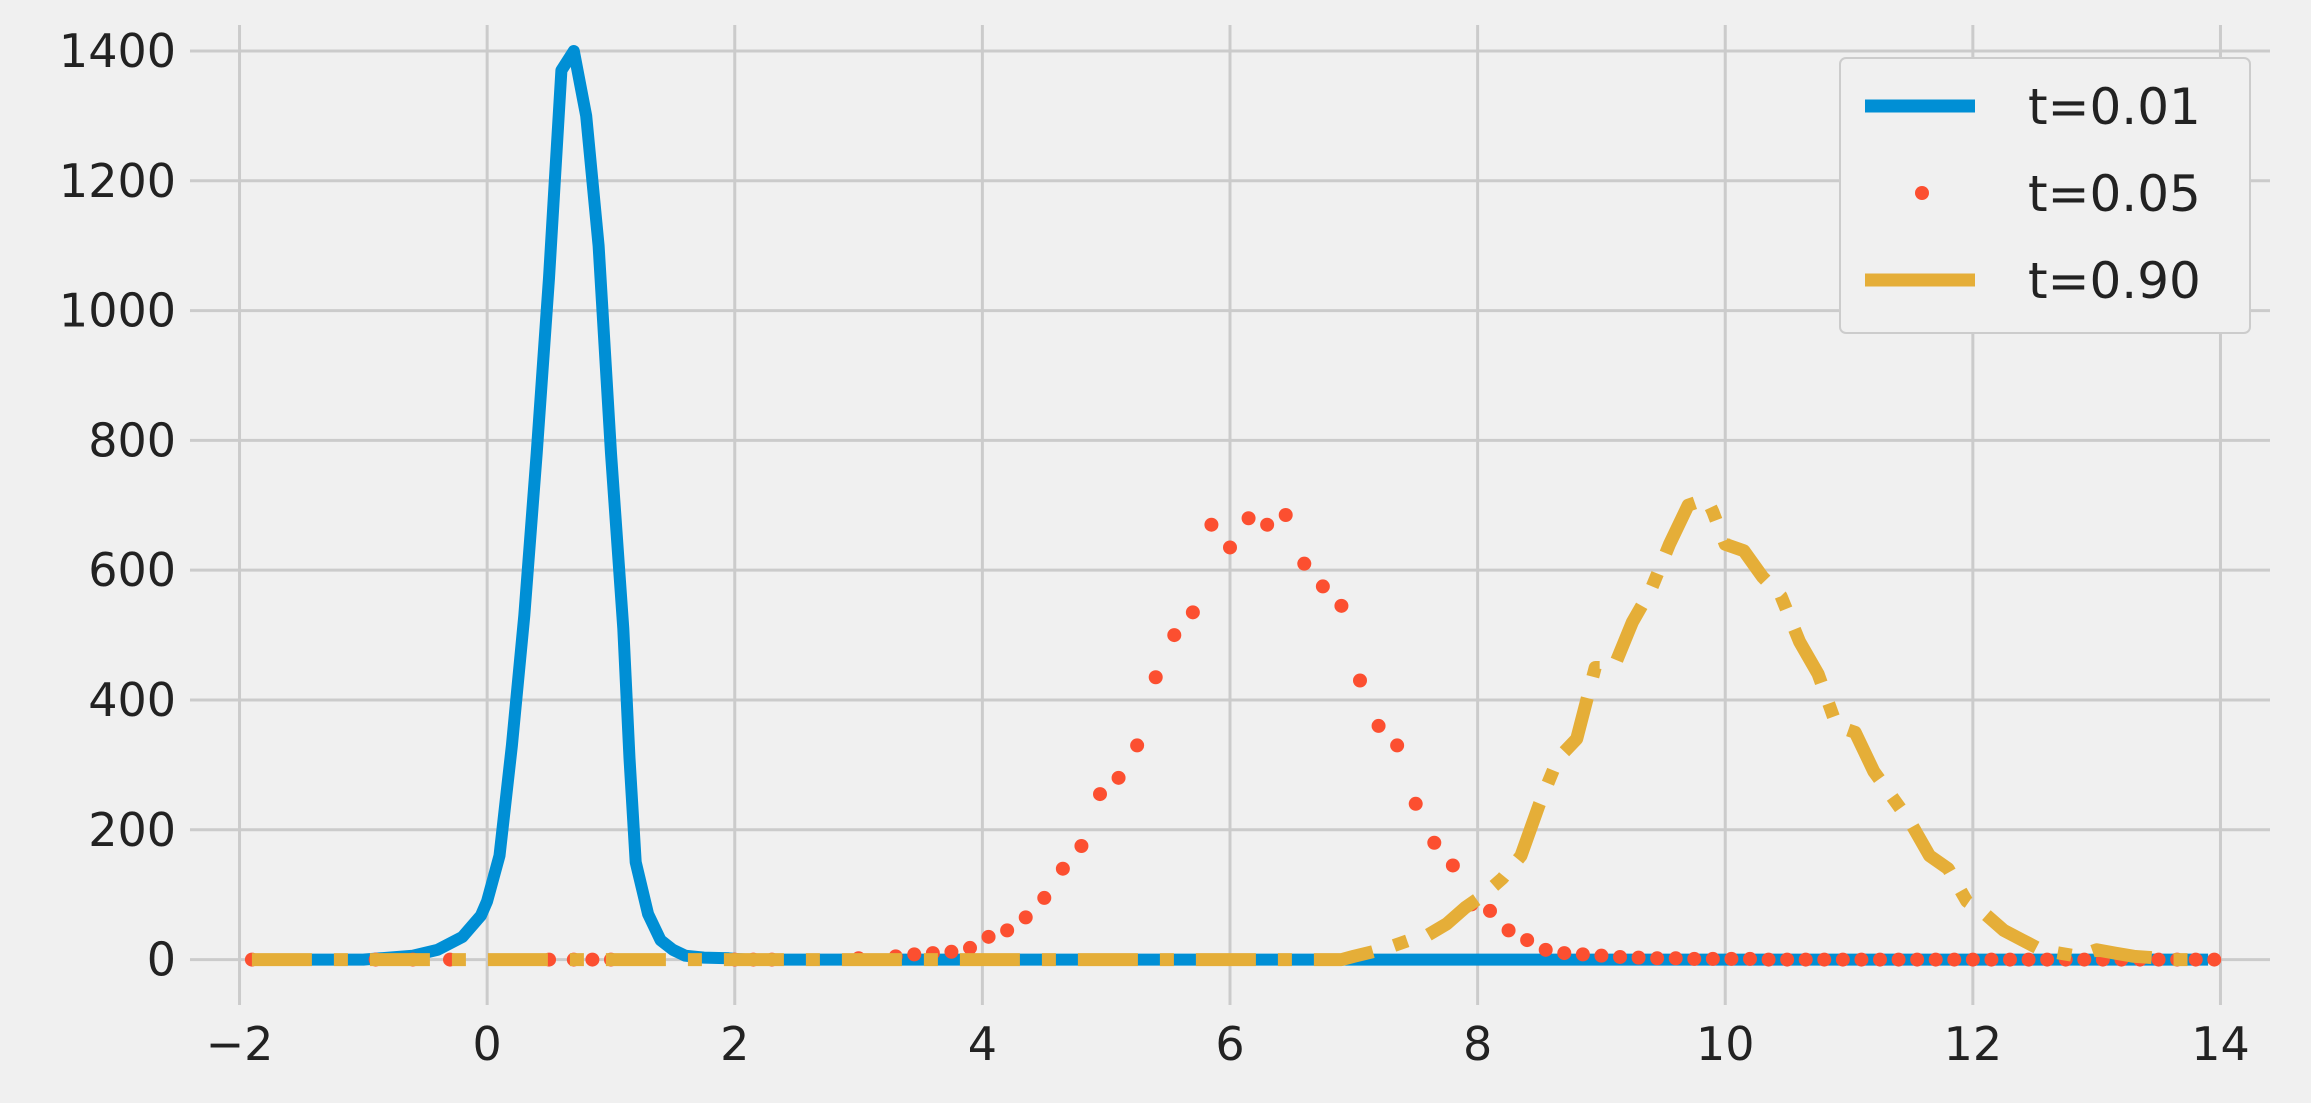  Describe the element at coordinates (1973, 1044) in the screenshot. I see `x-tick-label: 12` at that location.